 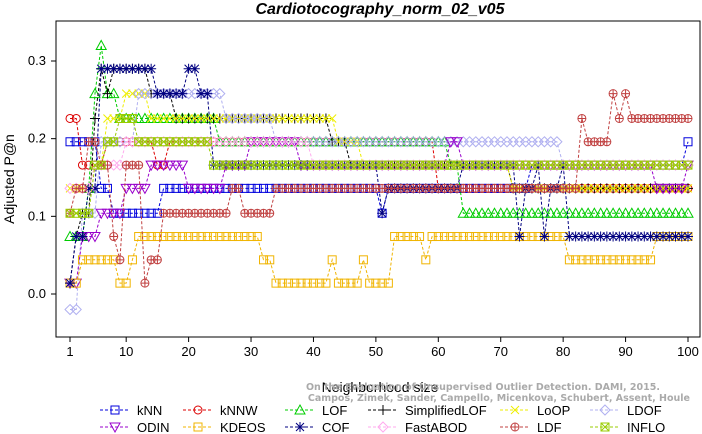 I want to click on x-axis-label: Neighborhood size, so click(x=380, y=387).